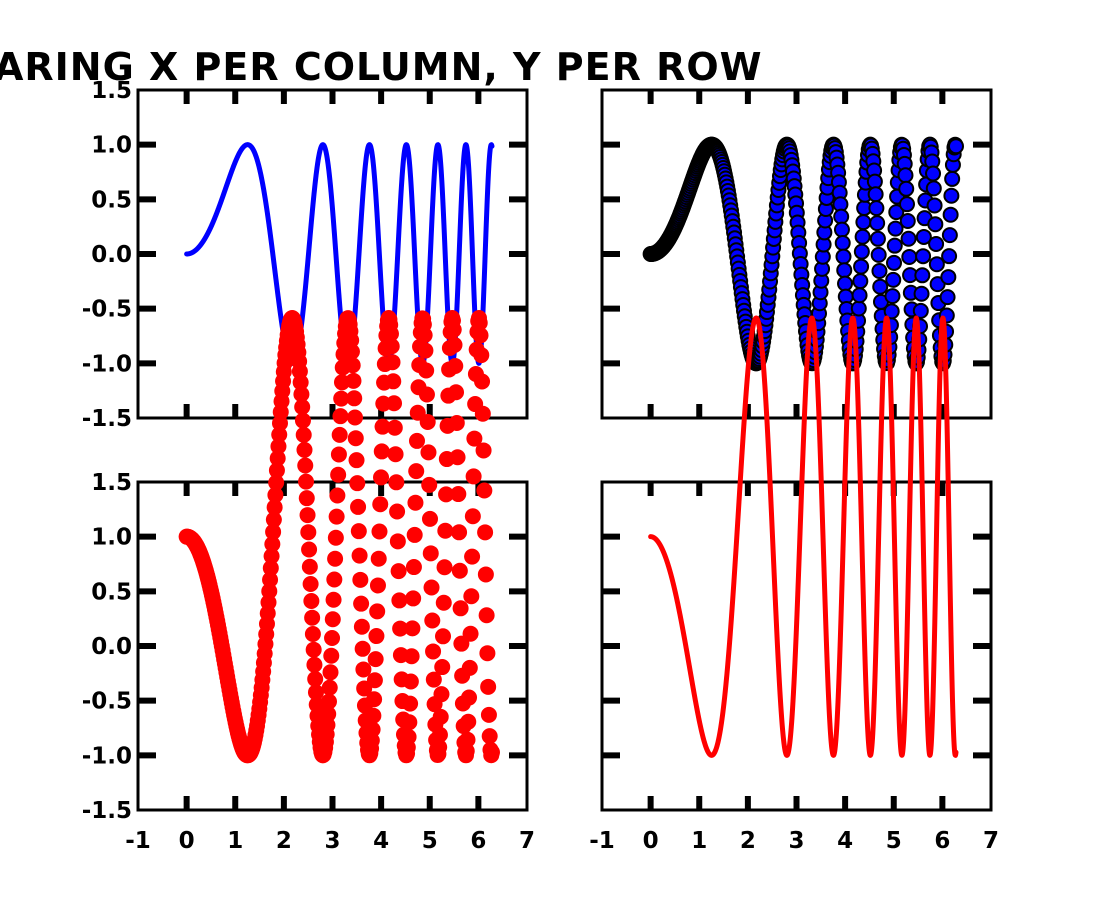 The height and width of the screenshot is (900, 1100). Describe the element at coordinates (107, 310) in the screenshot. I see `y-tick-label: -0.5` at that location.